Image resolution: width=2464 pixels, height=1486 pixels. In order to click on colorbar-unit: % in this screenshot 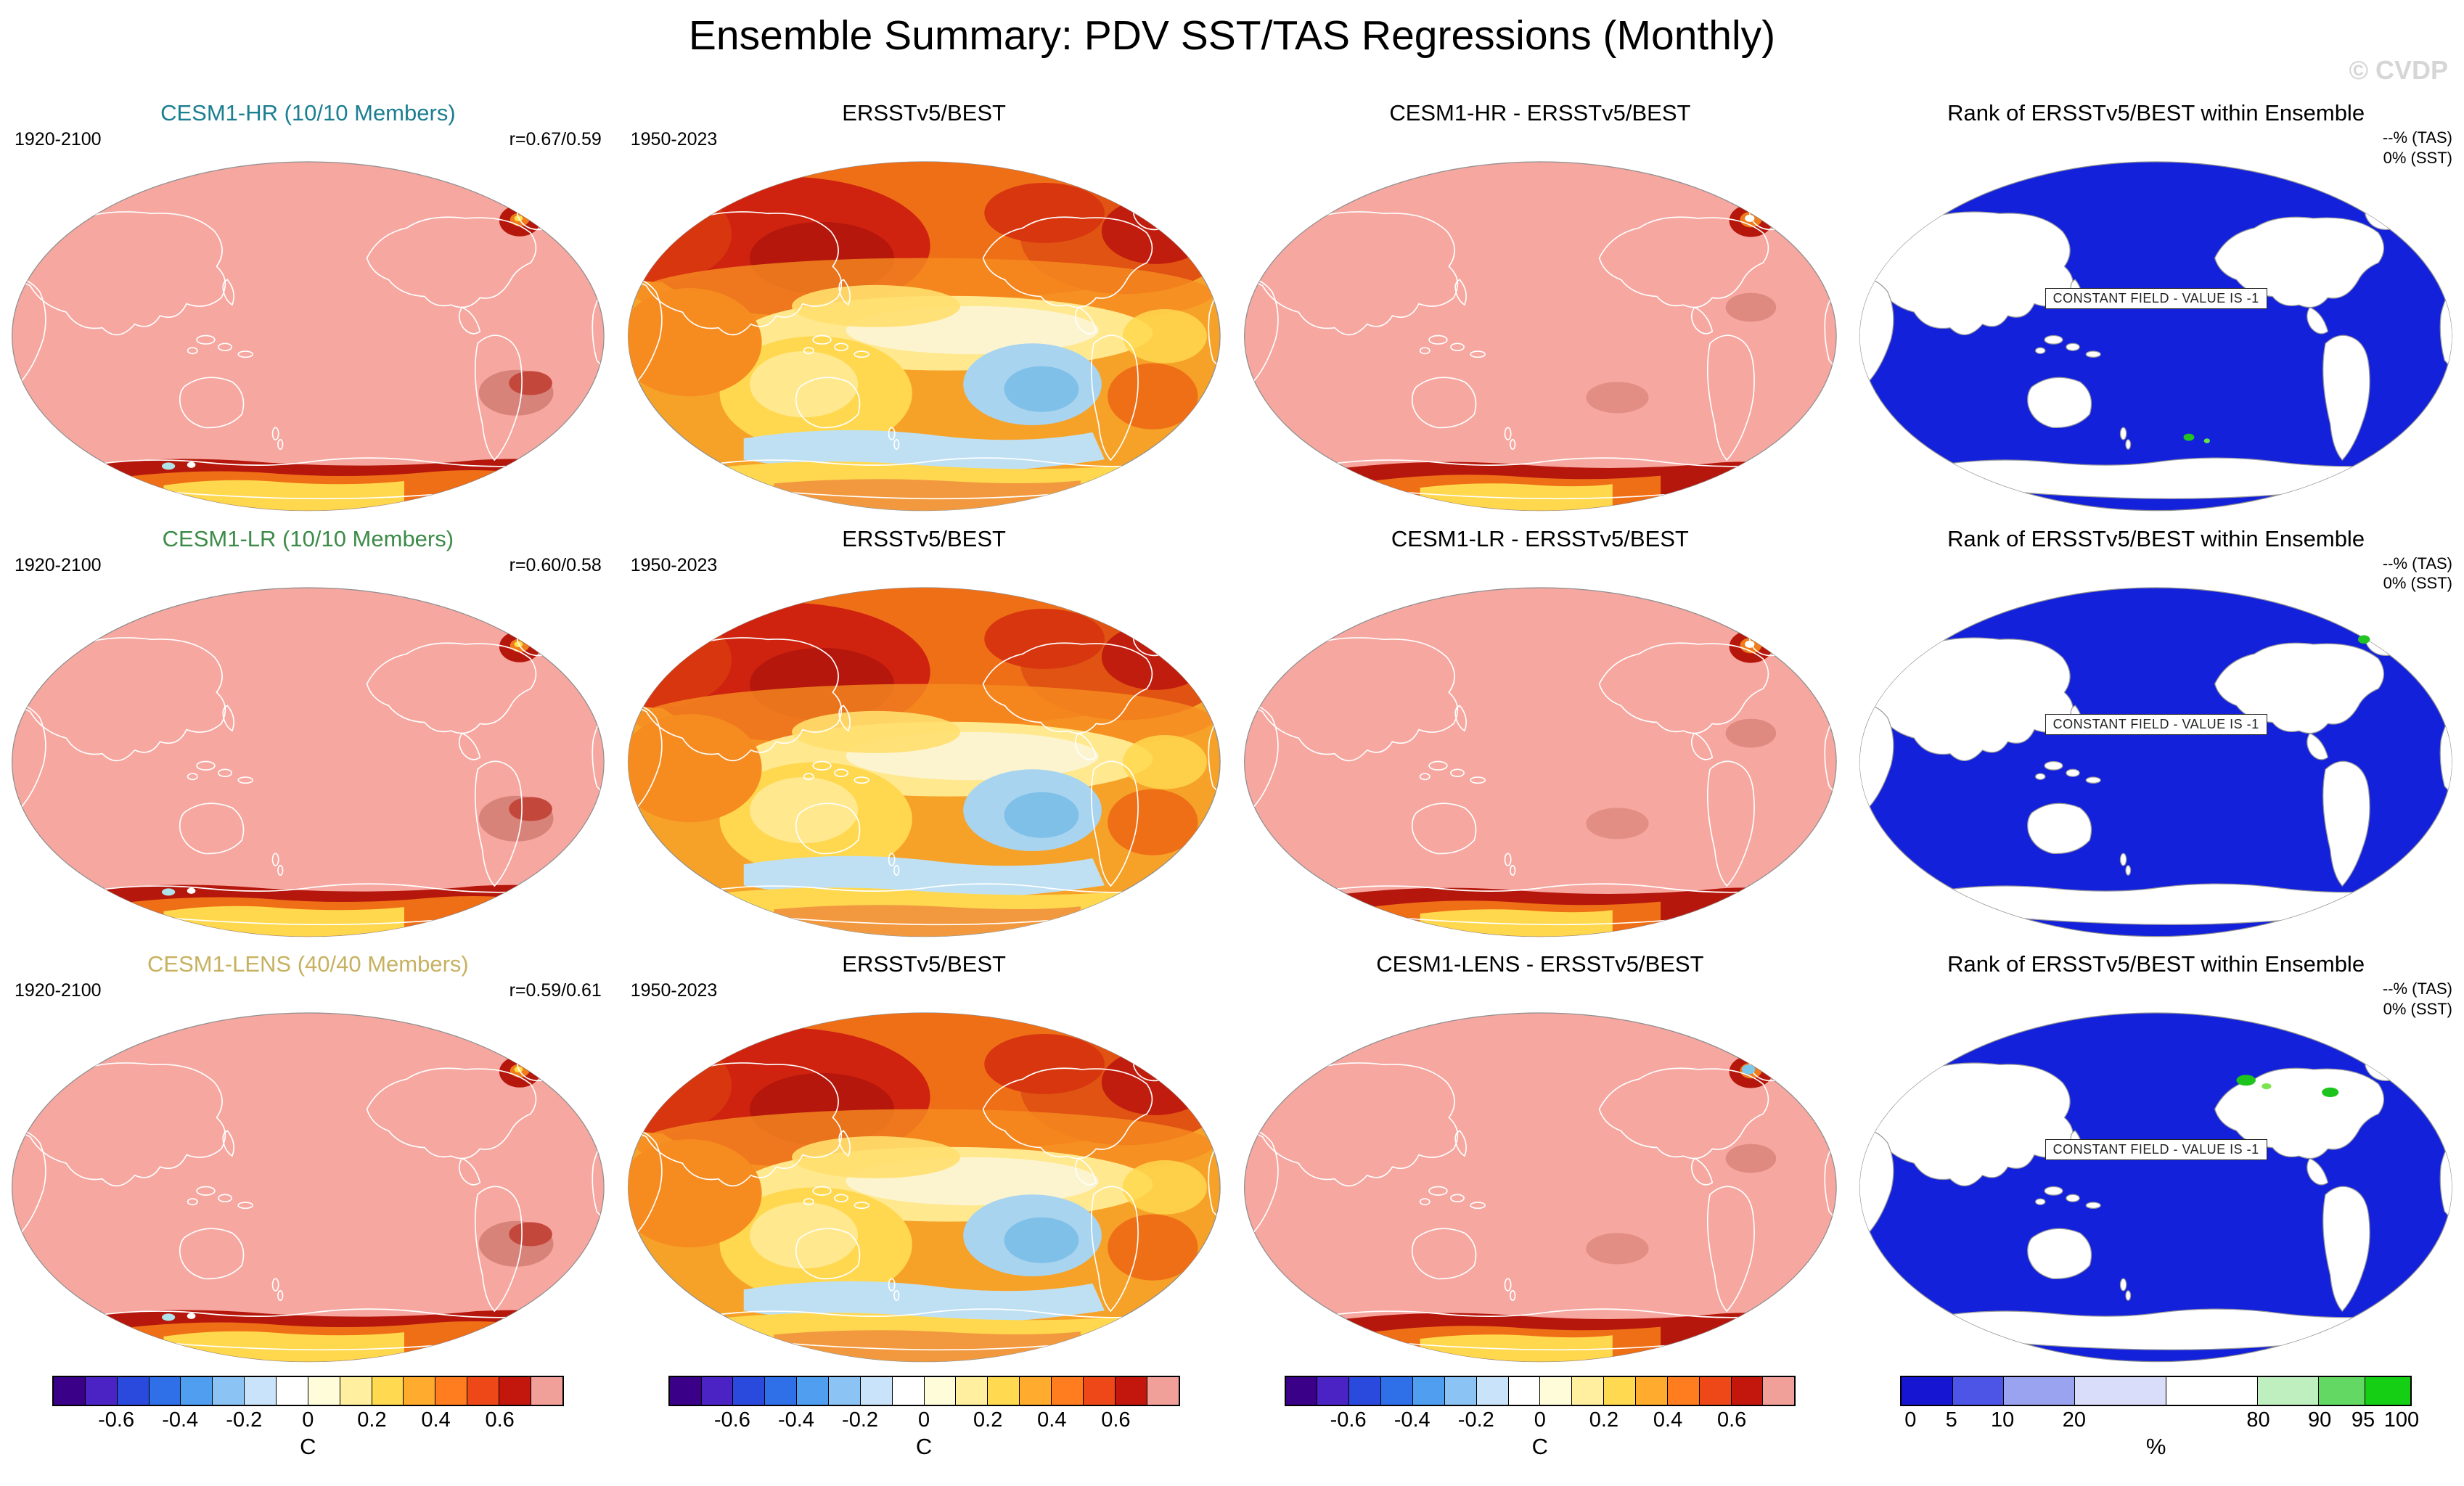, I will do `click(2155, 1446)`.